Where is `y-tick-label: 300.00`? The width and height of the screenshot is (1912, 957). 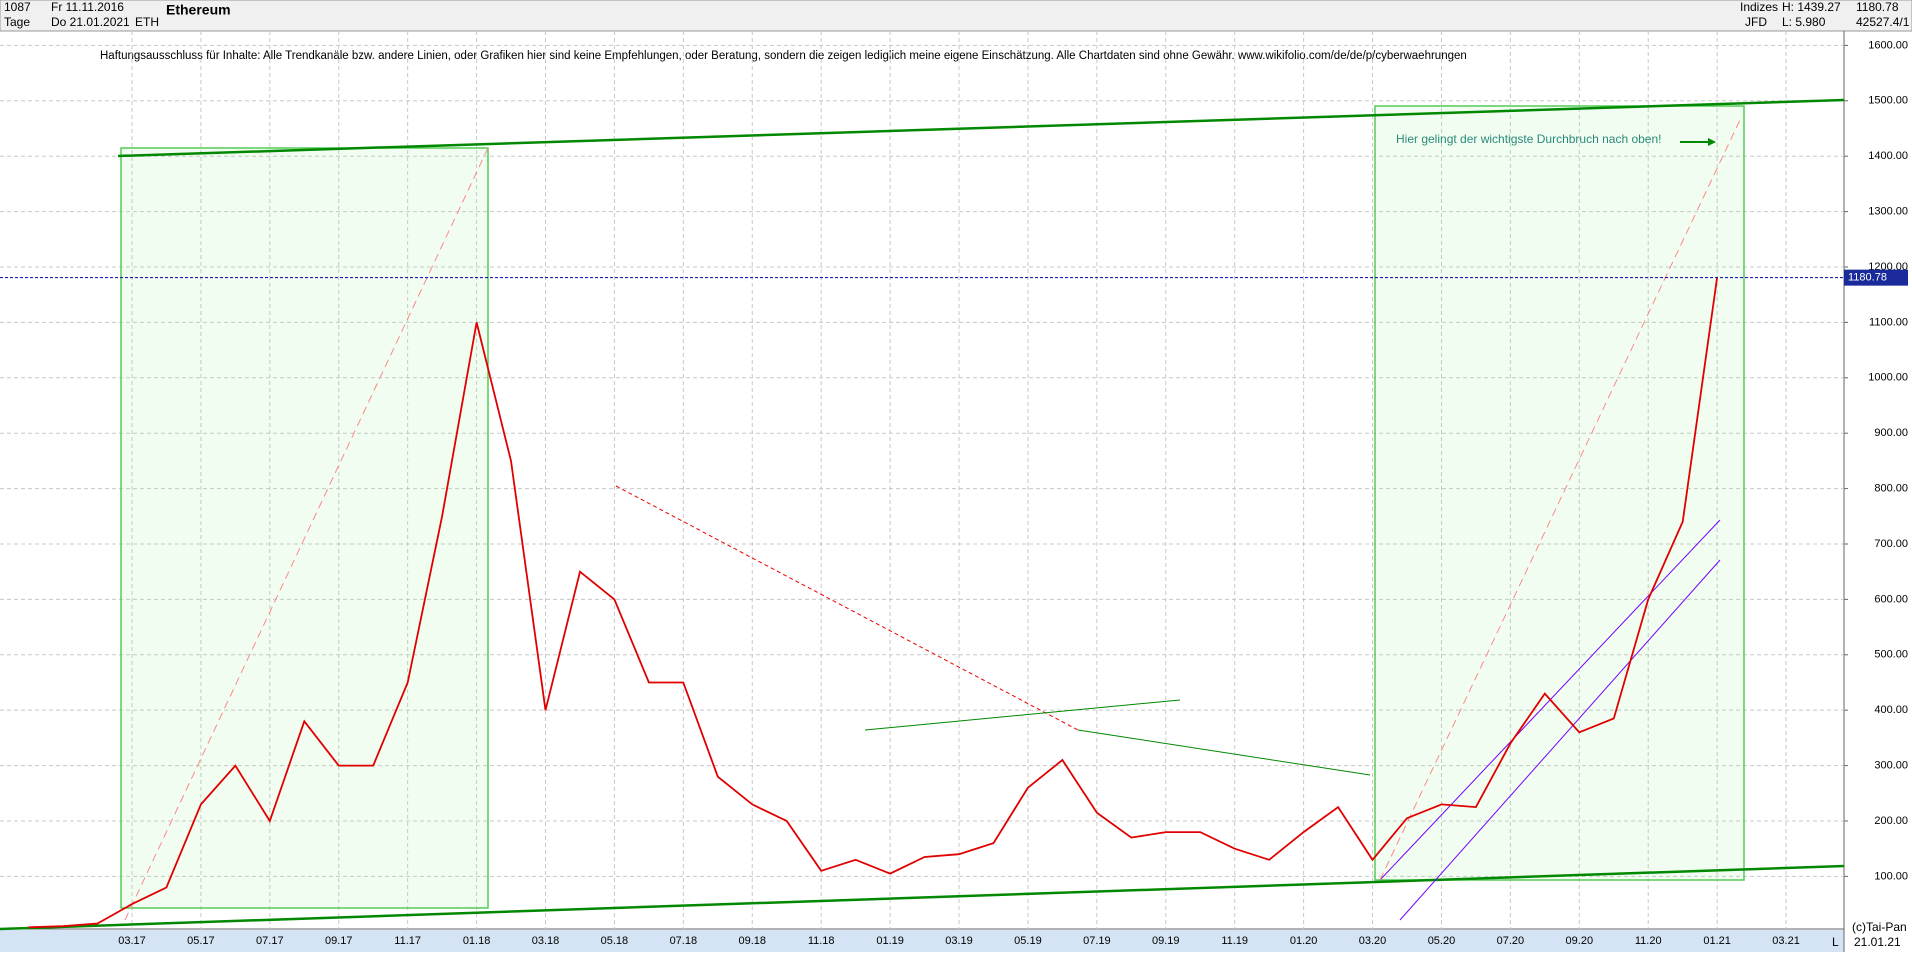 y-tick-label: 300.00 is located at coordinates (1891, 765).